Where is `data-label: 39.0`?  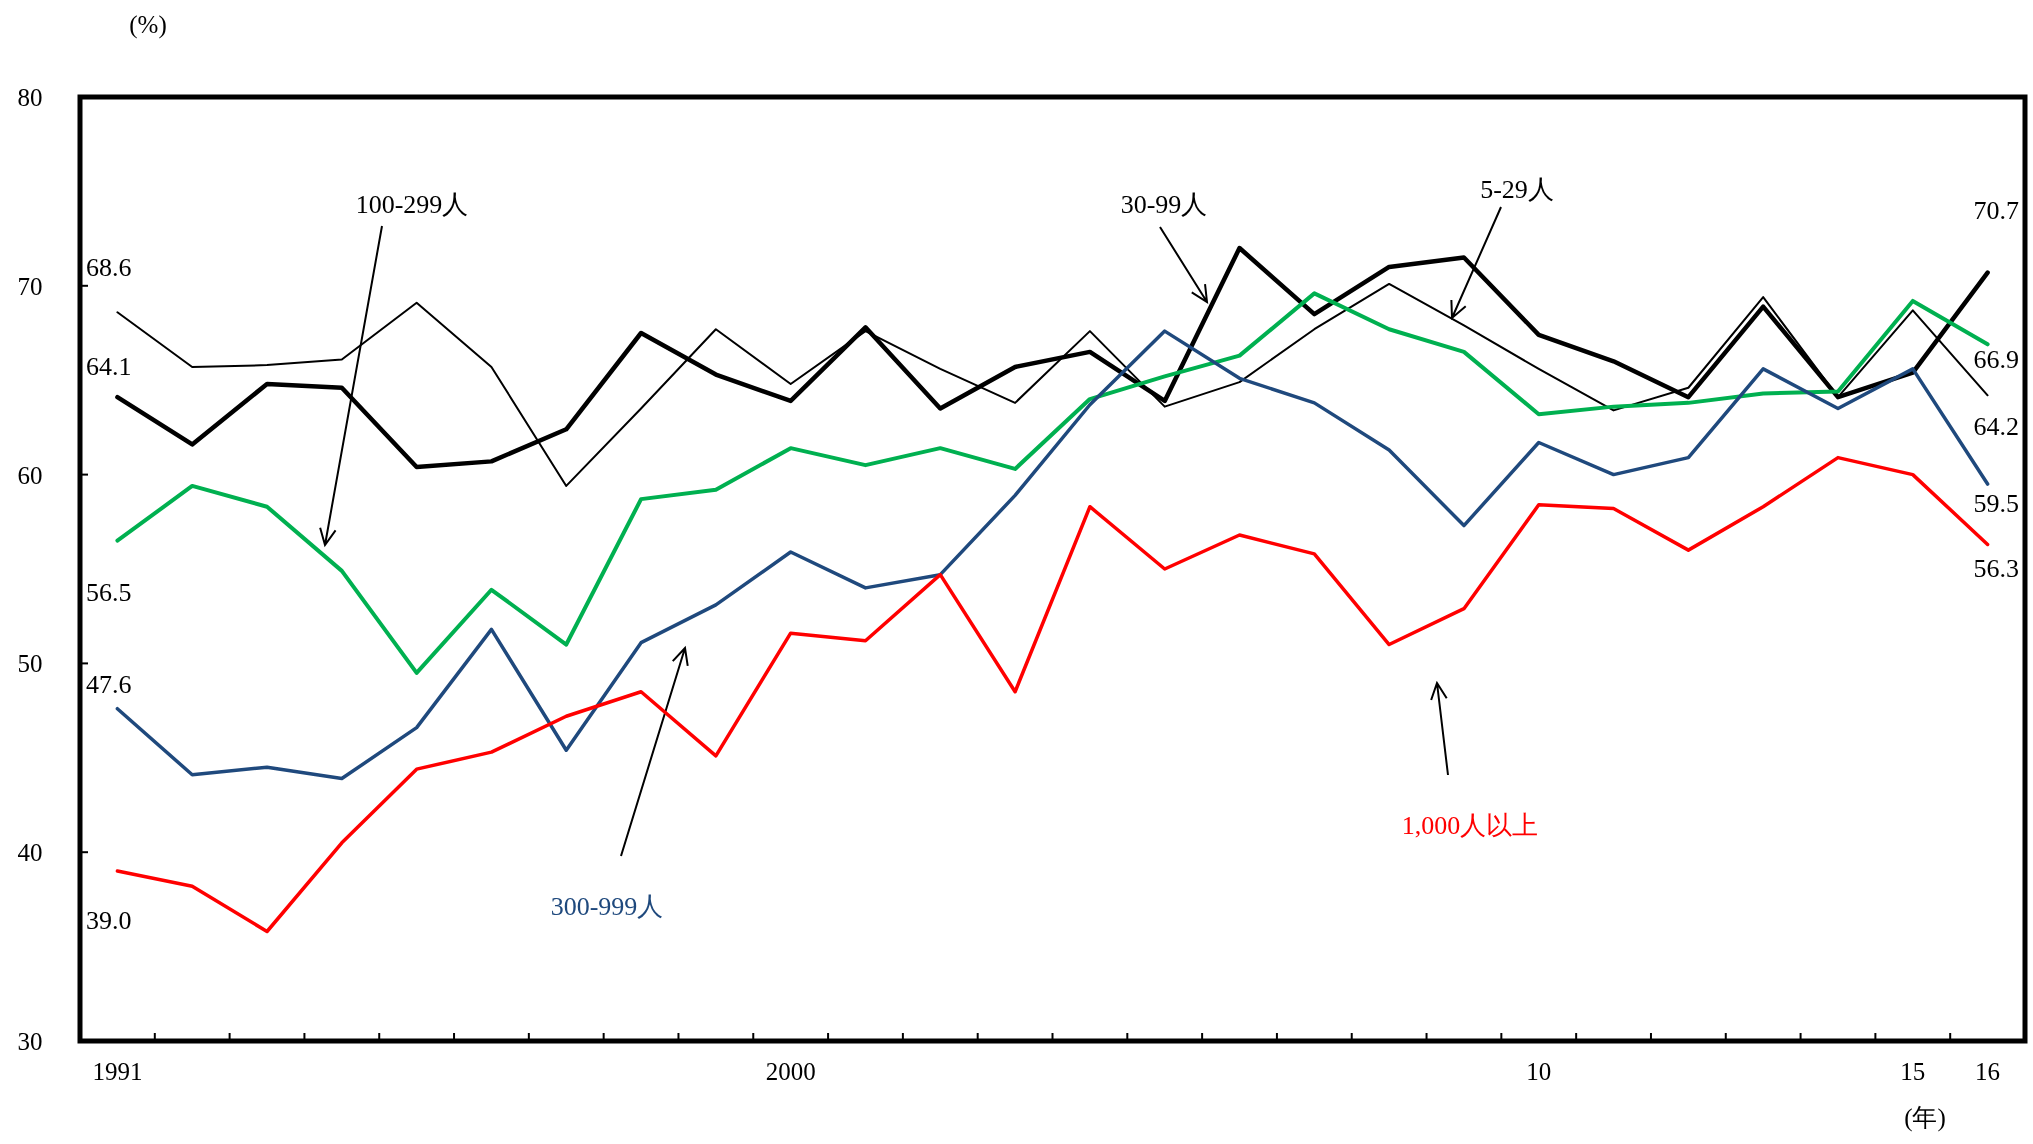
data-label: 39.0 is located at coordinates (109, 921).